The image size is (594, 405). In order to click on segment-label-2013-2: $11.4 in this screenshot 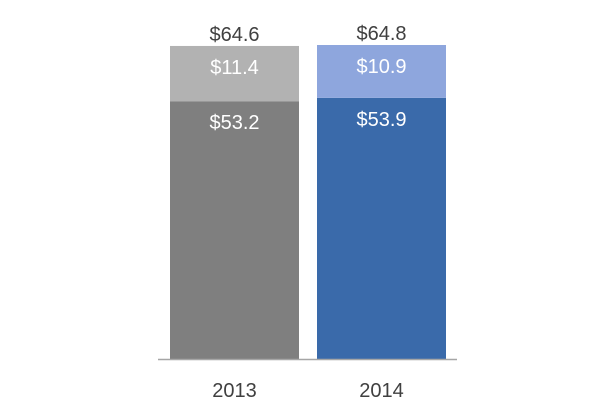, I will do `click(234, 68)`.